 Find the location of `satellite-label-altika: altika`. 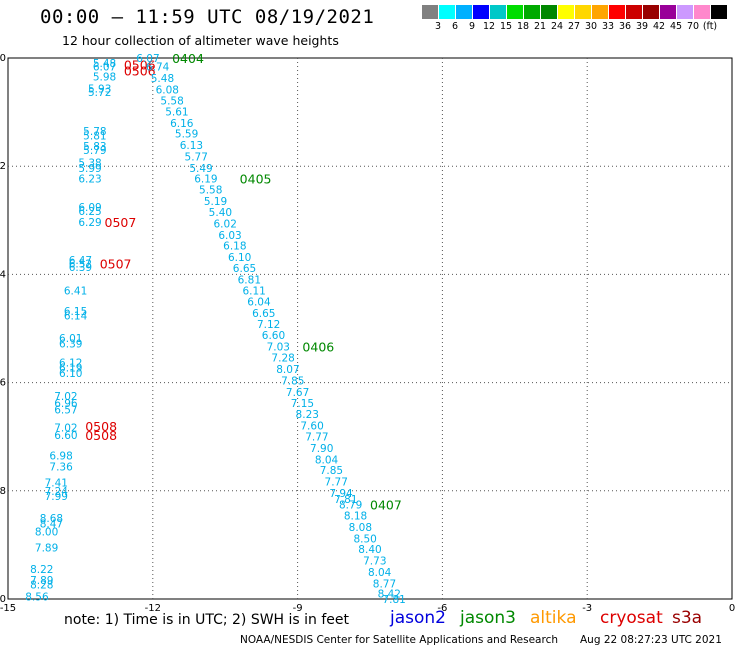

satellite-label-altika: altika is located at coordinates (553, 618).